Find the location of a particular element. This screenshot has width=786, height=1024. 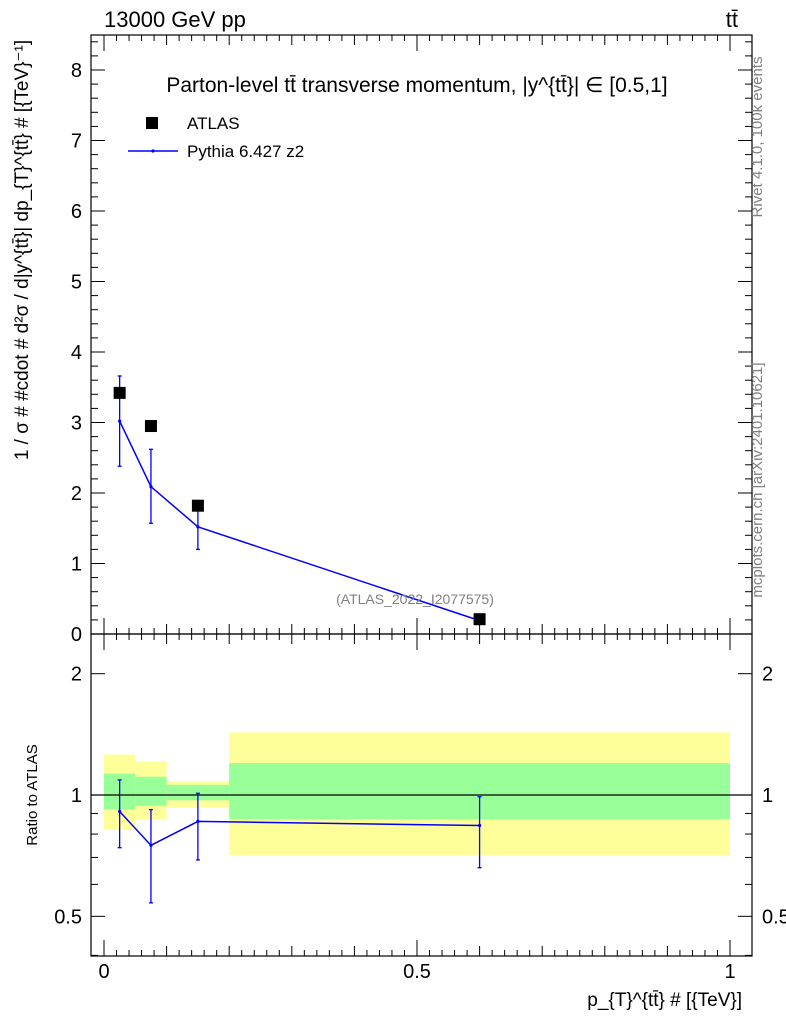

header-energy-label: 13000 GeV pp is located at coordinates (175, 19).